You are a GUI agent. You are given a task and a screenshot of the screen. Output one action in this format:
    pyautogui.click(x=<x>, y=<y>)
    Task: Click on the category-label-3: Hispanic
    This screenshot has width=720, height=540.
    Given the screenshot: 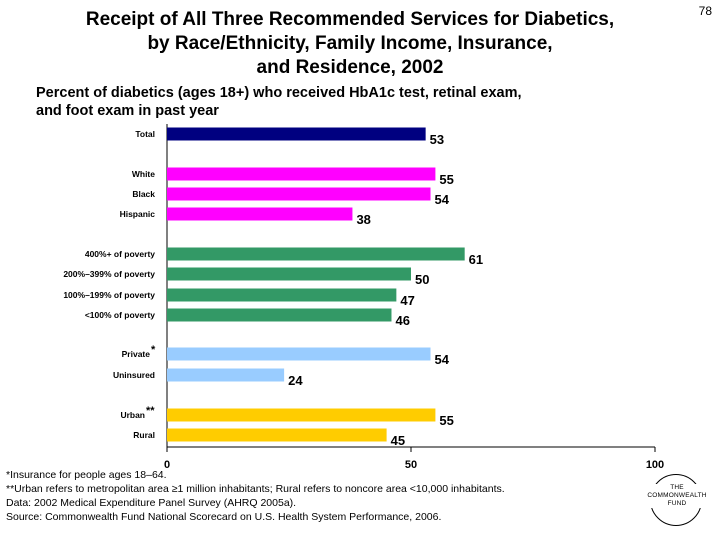 What is the action you would take?
    pyautogui.click(x=138, y=214)
    